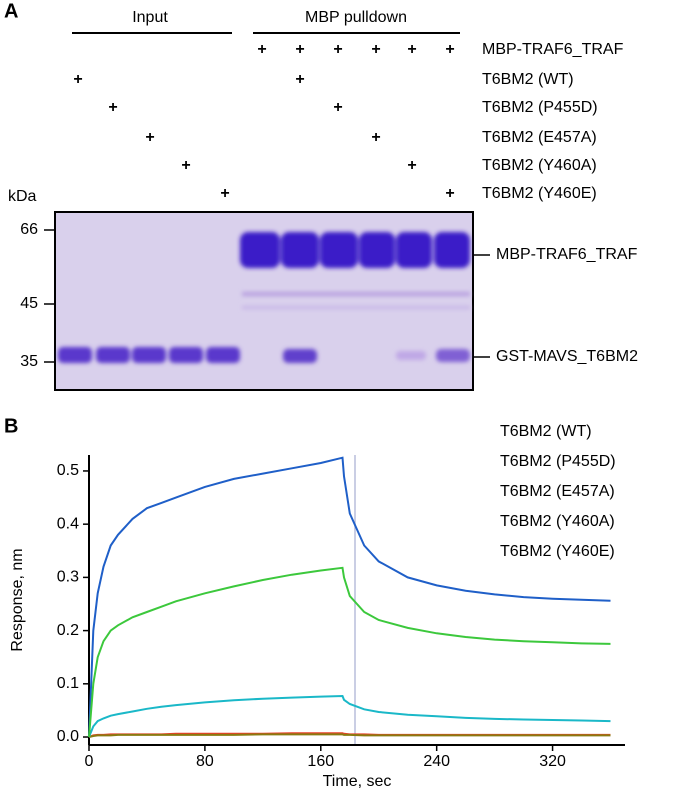 This screenshot has height=790, width=693. I want to click on x-tick-label: 0, so click(89, 761).